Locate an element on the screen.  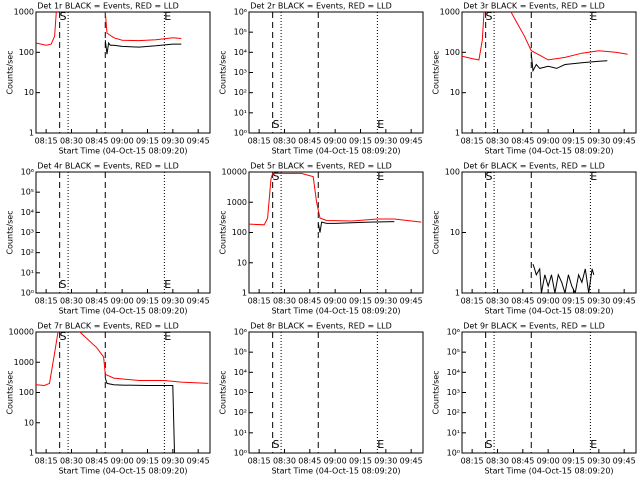
chart-title: Det 9r BLACK = Events, RED = LLD is located at coordinates (534, 326).